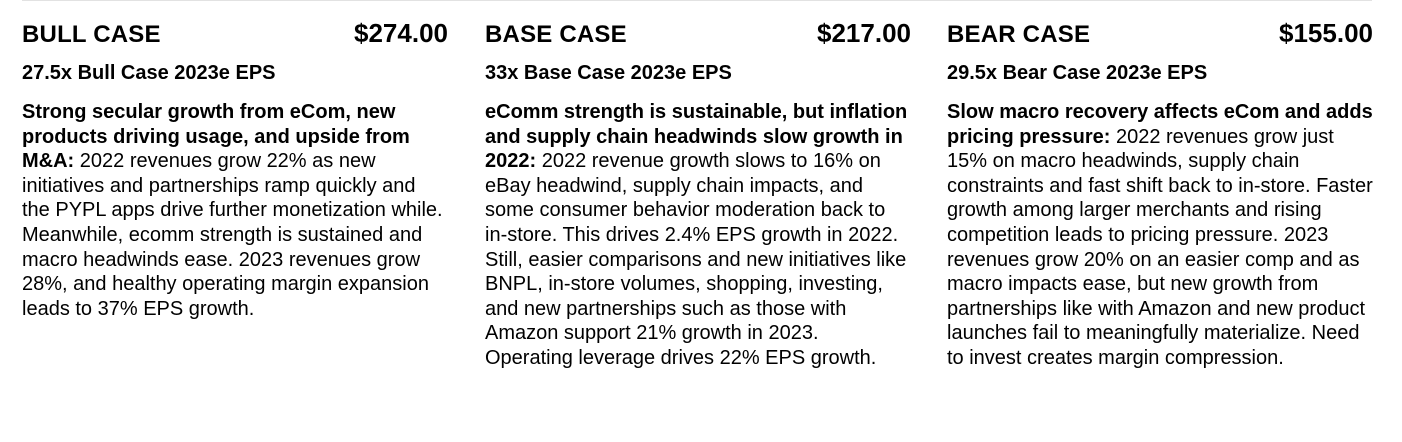 The image size is (1402, 442). I want to click on case-title: BEAR CASE, so click(1019, 34).